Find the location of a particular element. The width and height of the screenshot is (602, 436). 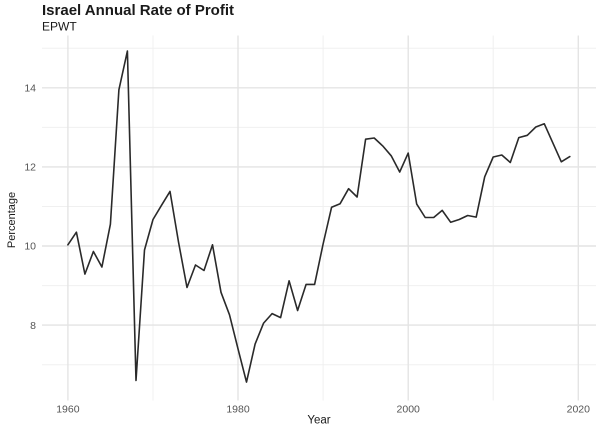

svg-text: 2000 is located at coordinates (409, 410).